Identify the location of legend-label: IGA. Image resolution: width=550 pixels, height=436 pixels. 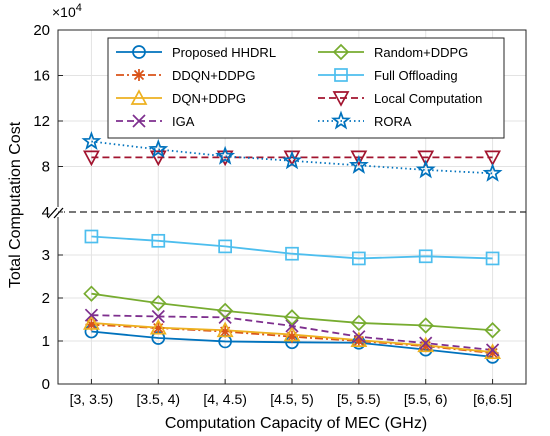
(183, 121).